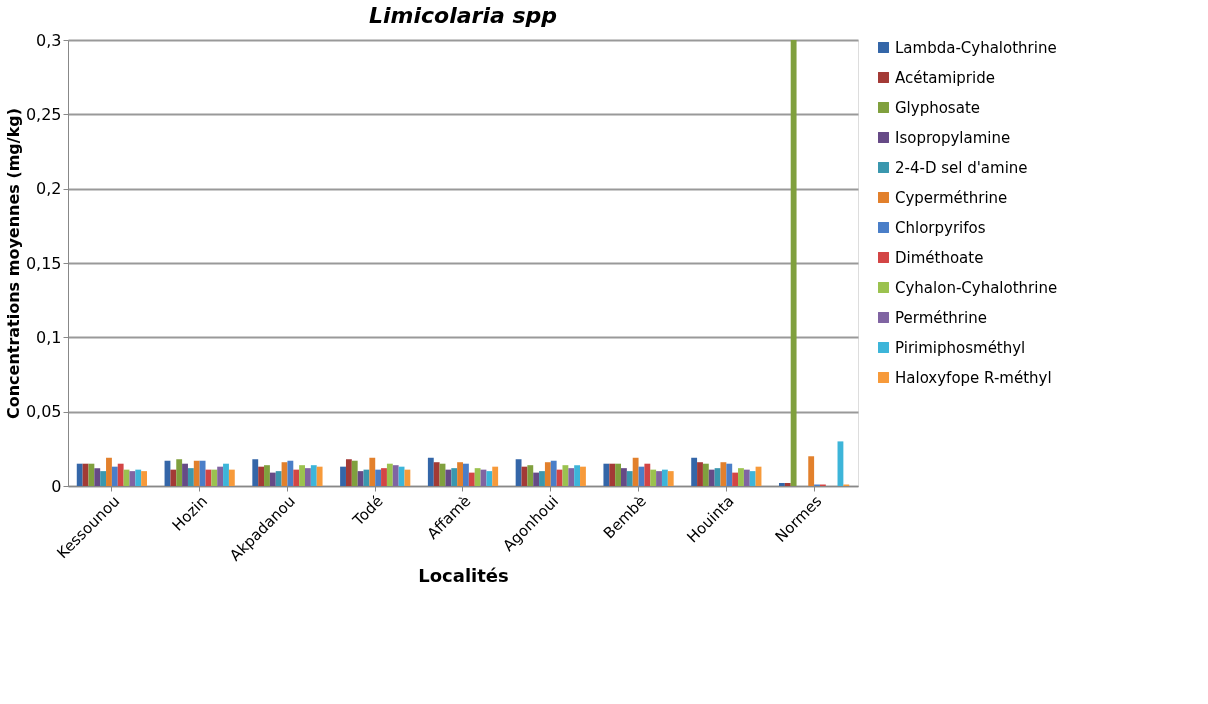 The height and width of the screenshot is (704, 1208). Describe the element at coordinates (940, 227) in the screenshot. I see `legend-label: Chlorpyrifos` at that location.